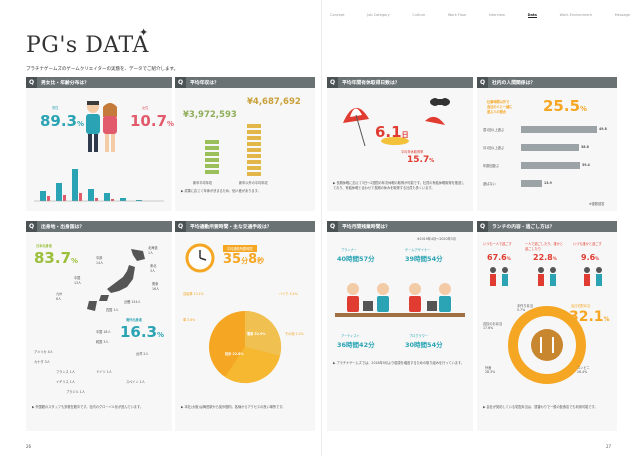 The image size is (643, 456). What do you see at coordinates (603, 129) in the screenshot?
I see `bar-value: 49.8` at bounding box center [603, 129].